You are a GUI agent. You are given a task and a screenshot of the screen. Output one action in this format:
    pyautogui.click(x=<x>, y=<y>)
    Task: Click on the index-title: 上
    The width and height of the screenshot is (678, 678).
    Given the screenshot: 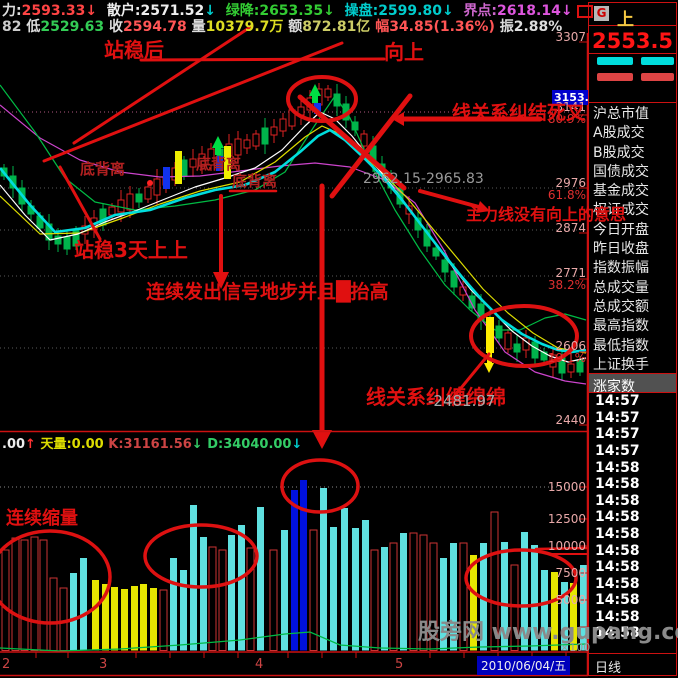 What is the action you would take?
    pyautogui.click(x=625, y=20)
    